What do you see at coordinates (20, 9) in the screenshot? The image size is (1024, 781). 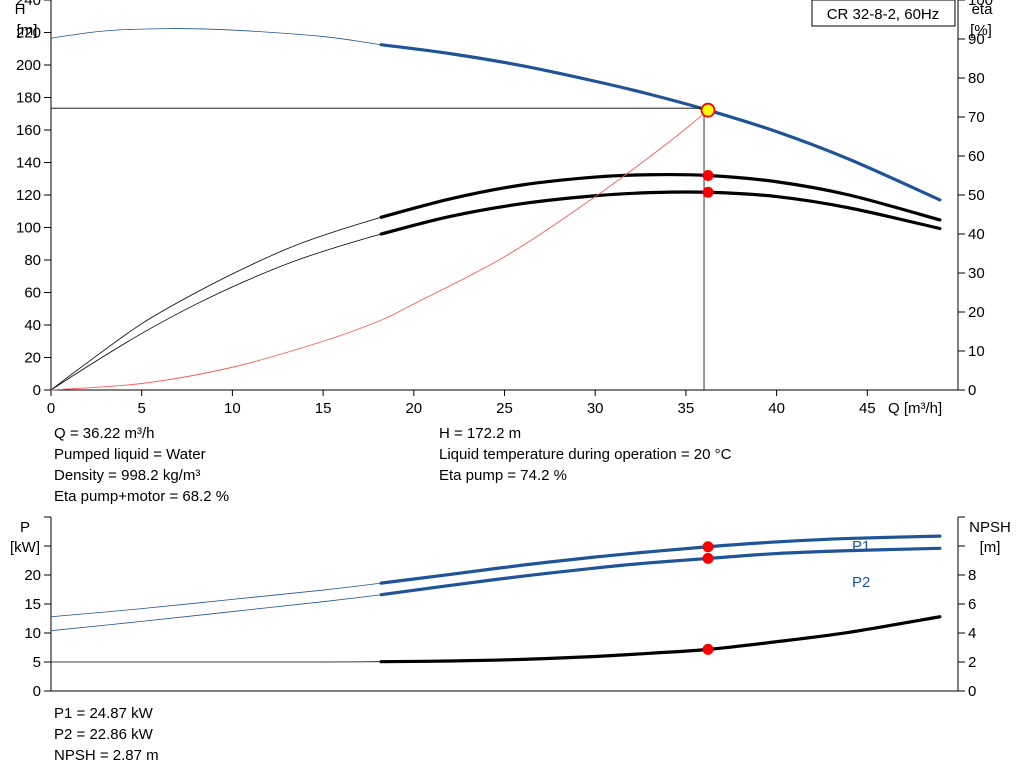 I see `top-left-axis-title: H` at bounding box center [20, 9].